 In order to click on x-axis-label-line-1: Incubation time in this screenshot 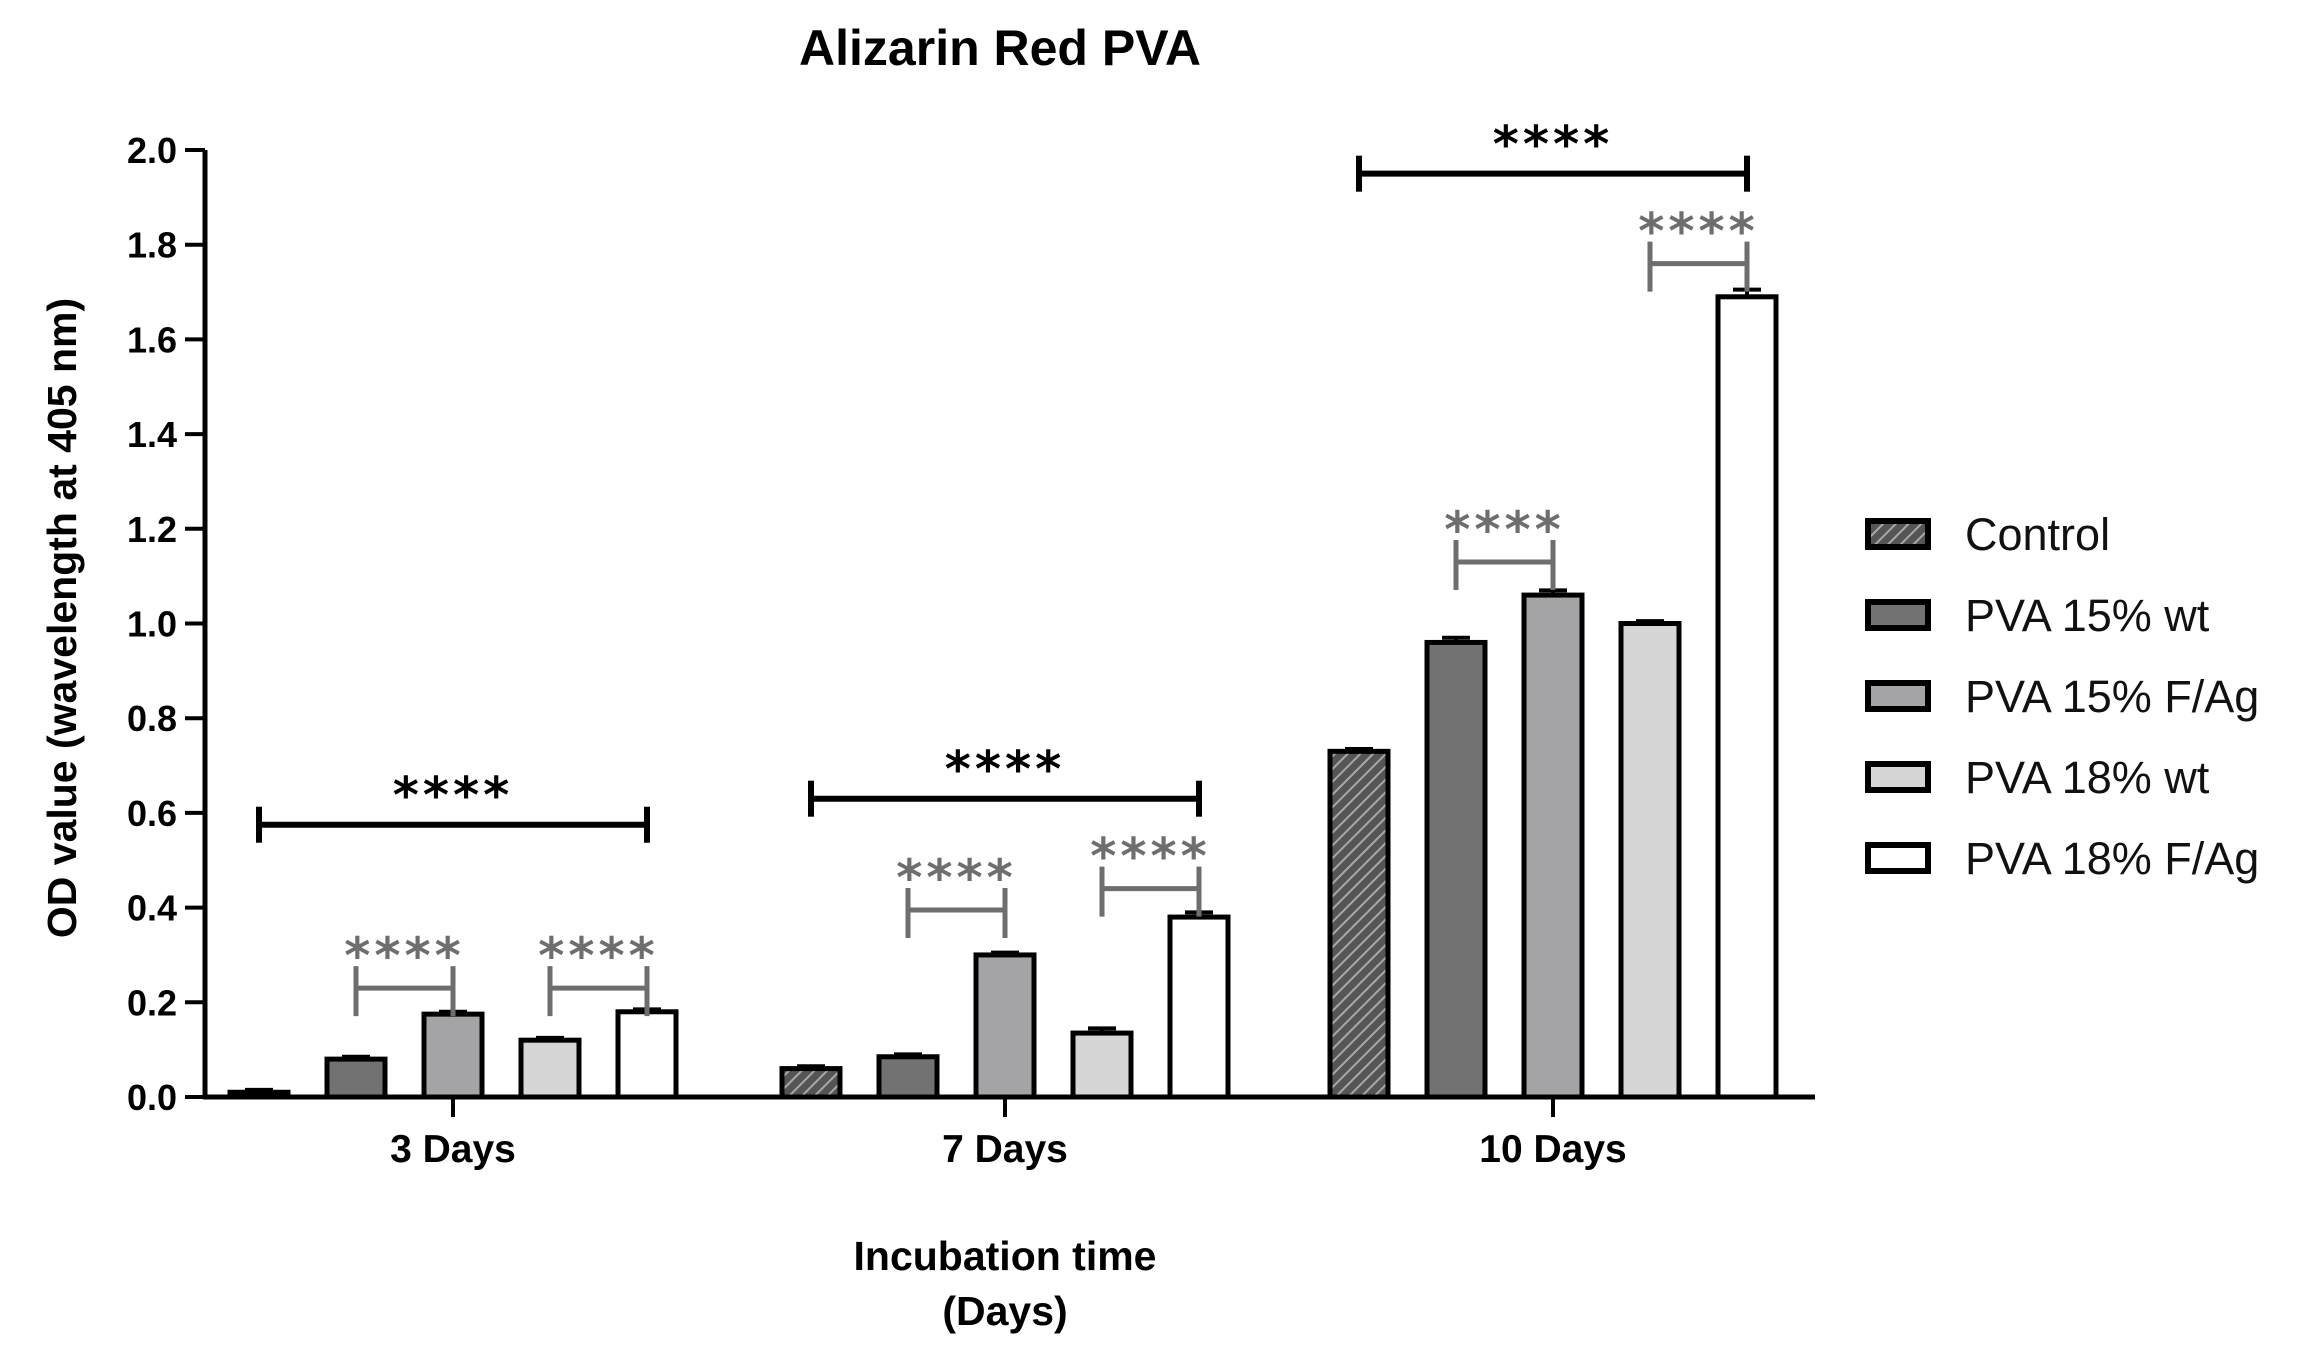, I will do `click(1005, 1256)`.